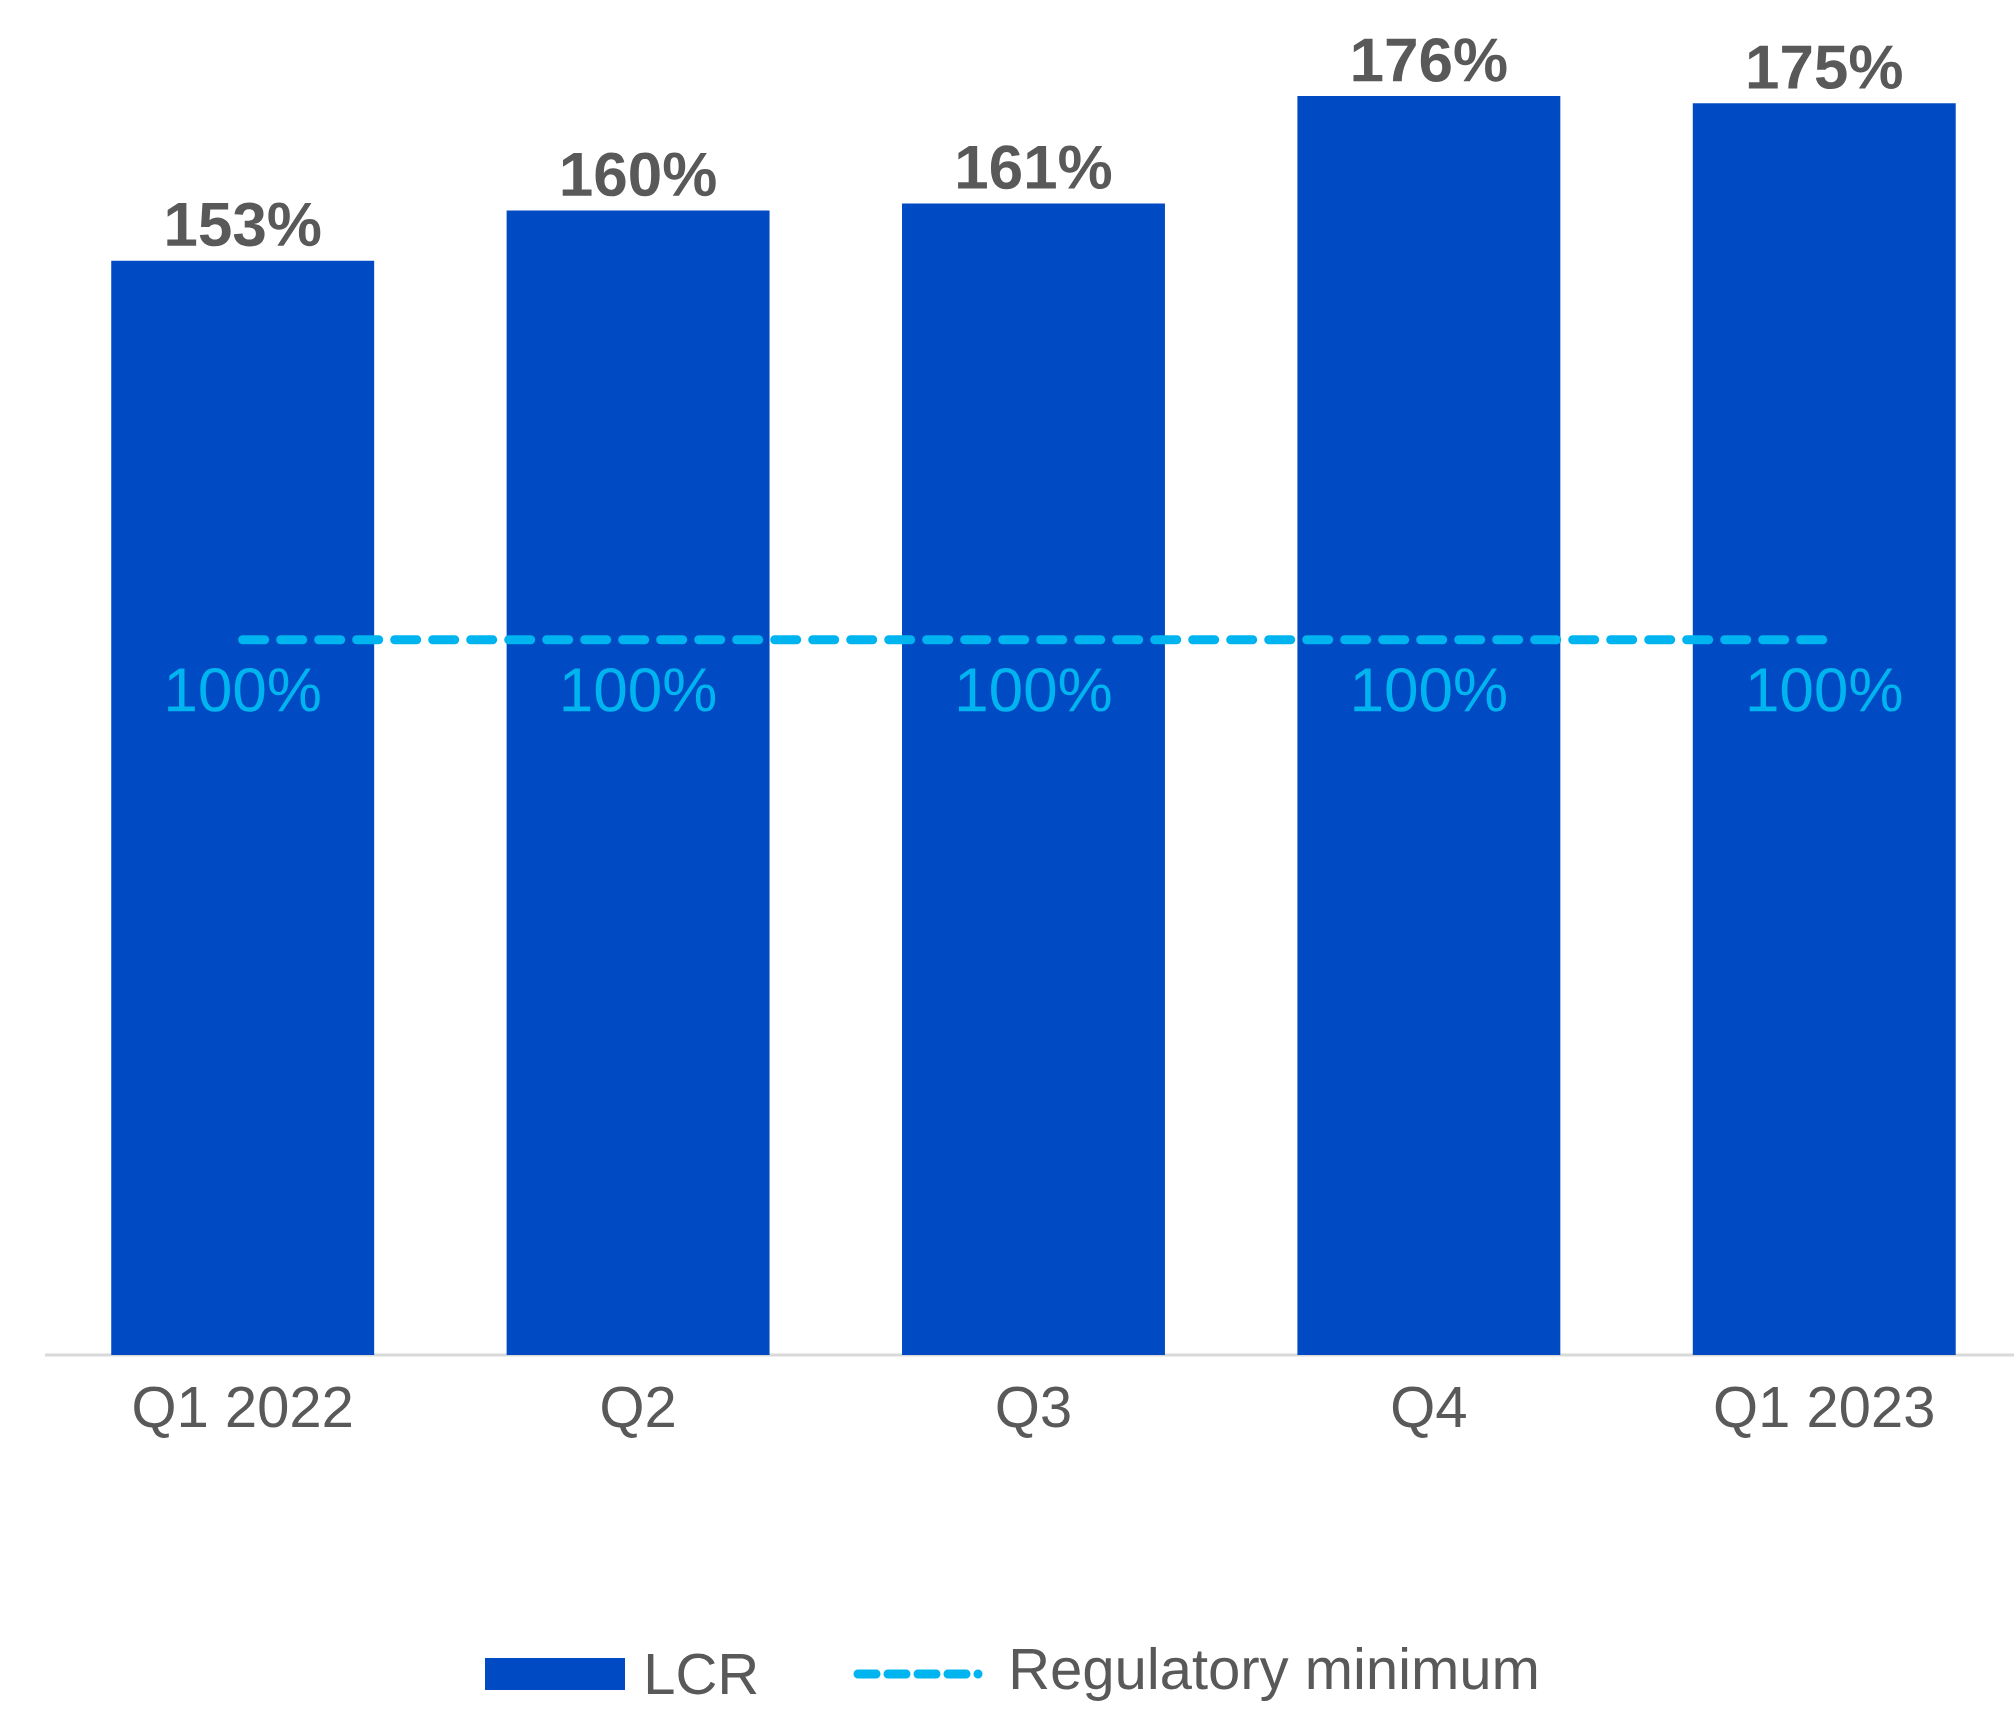  Describe the element at coordinates (639, 174) in the screenshot. I see `data-label: 160%` at that location.